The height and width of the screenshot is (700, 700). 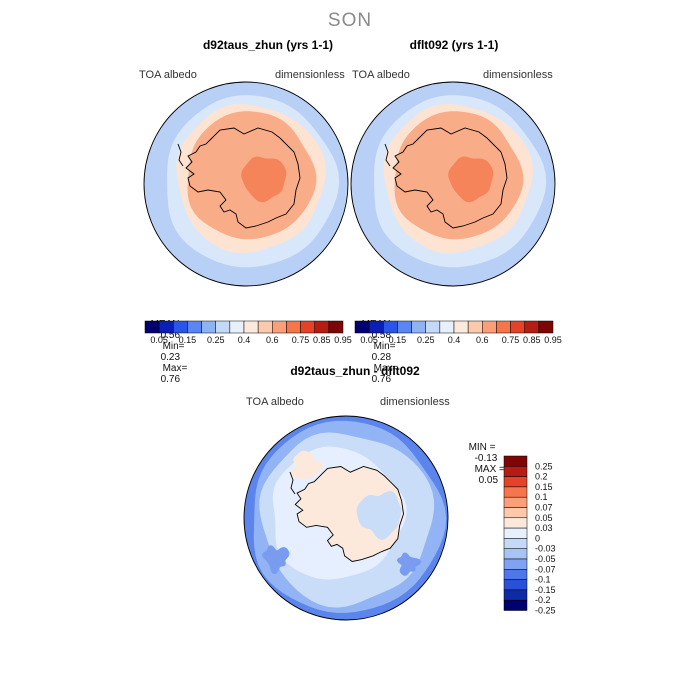 What do you see at coordinates (170, 357) in the screenshot?
I see `panel1-min-value: 0.23` at bounding box center [170, 357].